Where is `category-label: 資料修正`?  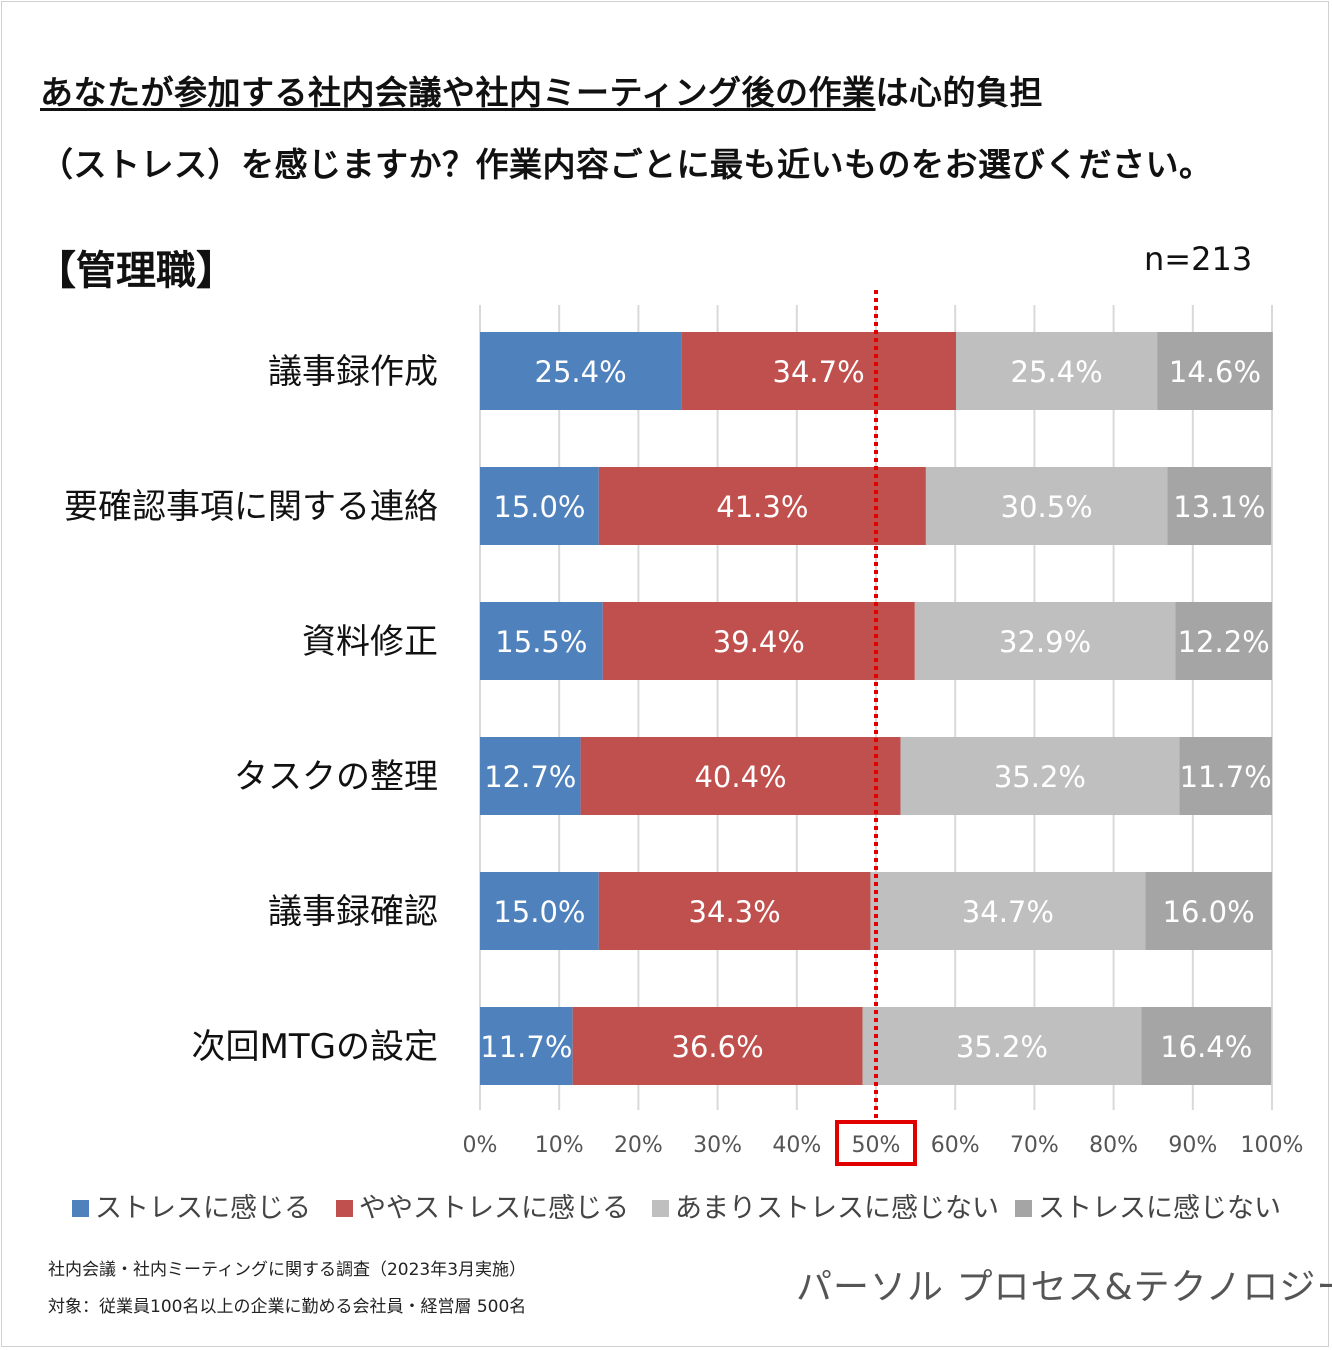
category-label: 資料修正 is located at coordinates (370, 642).